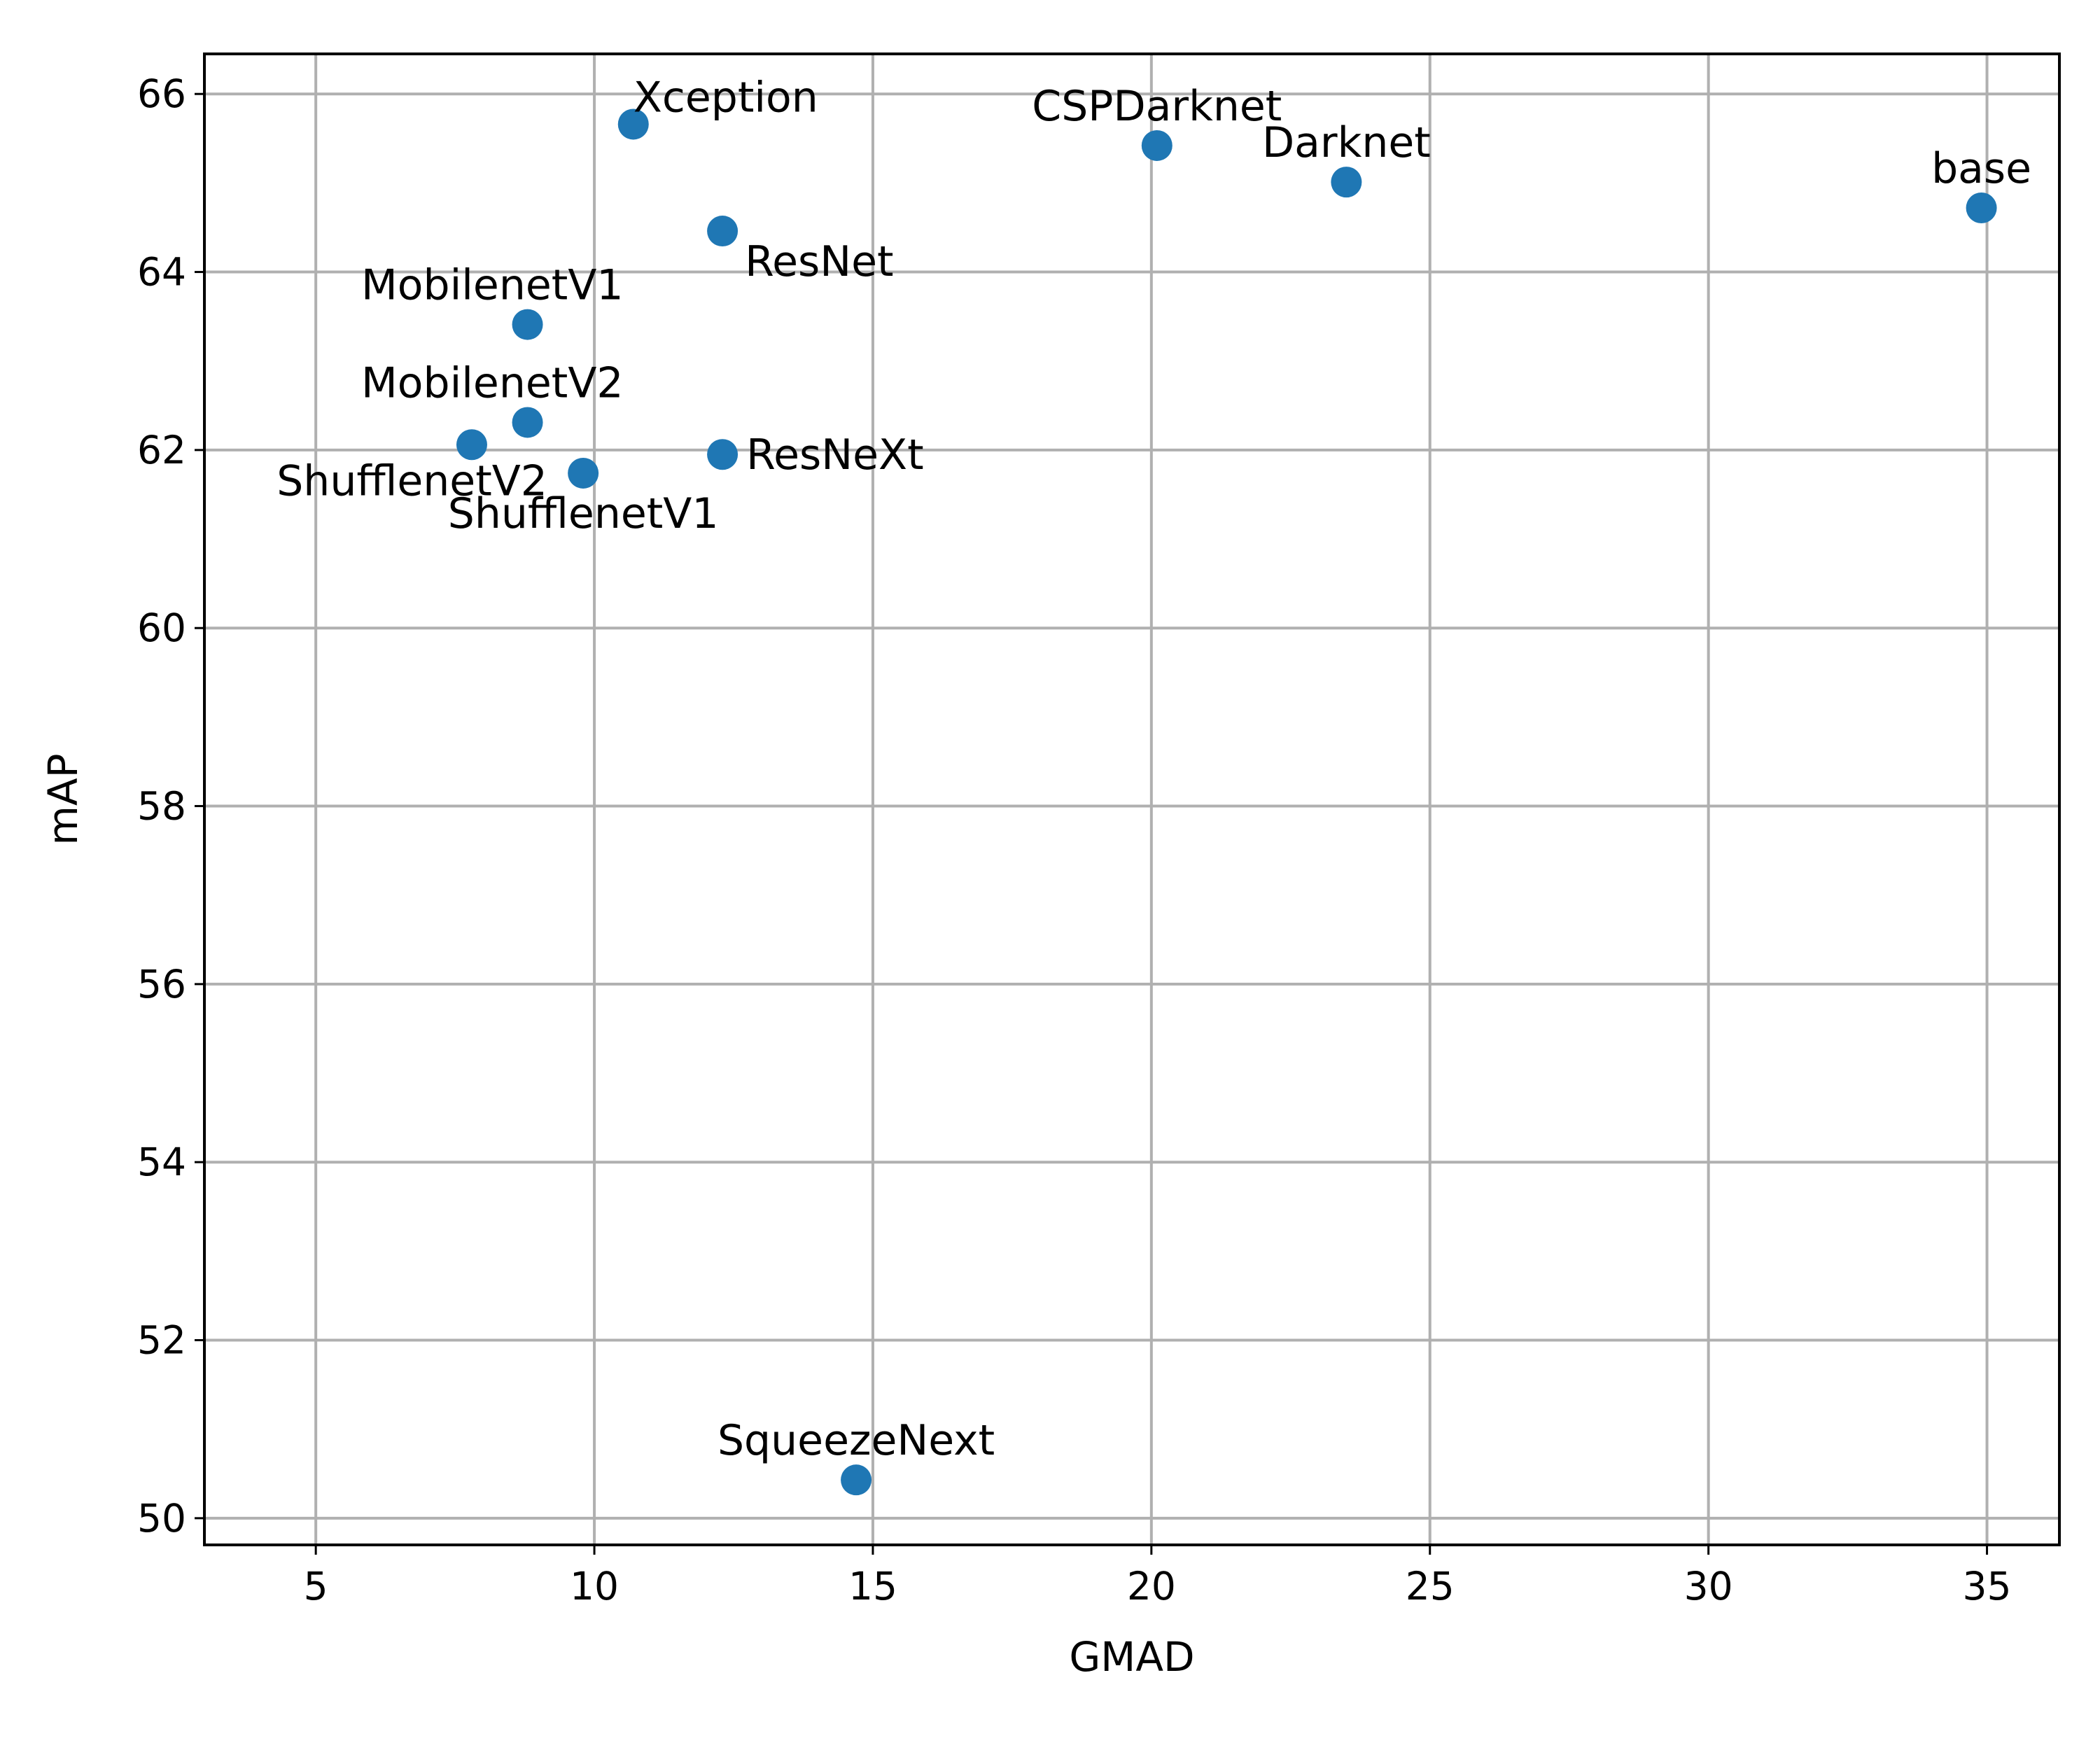 This screenshot has height=1750, width=2100. I want to click on x-tick-label: 25, so click(1430, 1586).